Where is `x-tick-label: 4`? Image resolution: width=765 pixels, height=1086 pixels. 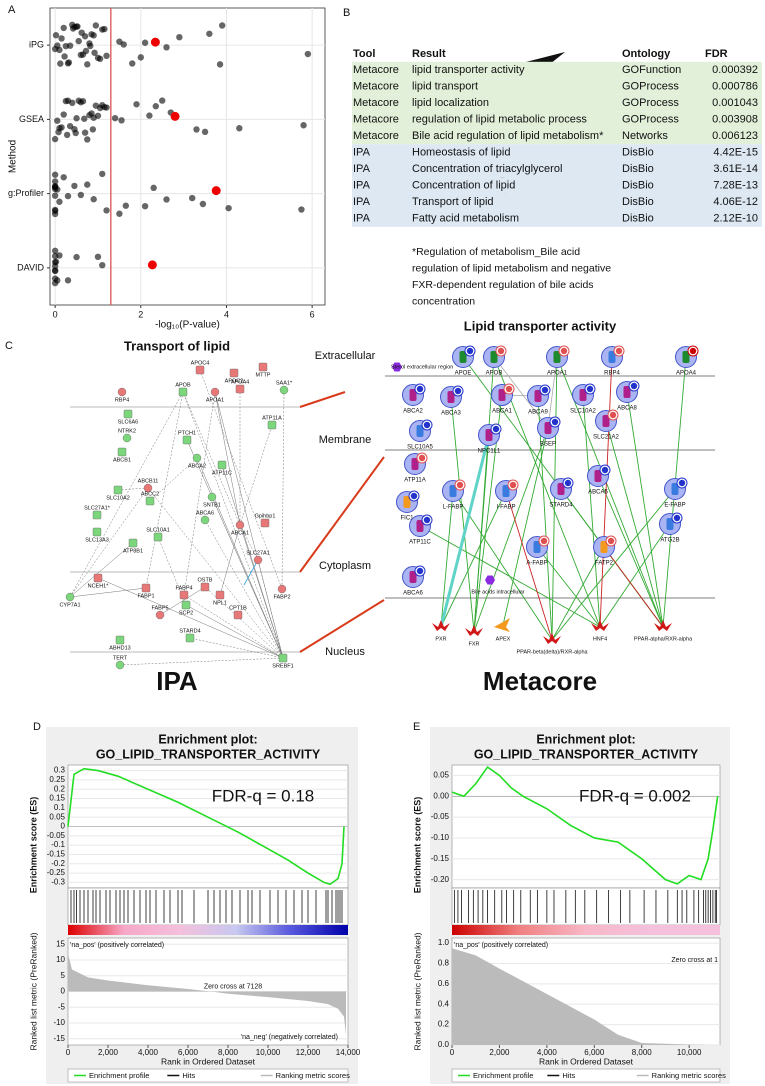 x-tick-label: 4 is located at coordinates (226, 314).